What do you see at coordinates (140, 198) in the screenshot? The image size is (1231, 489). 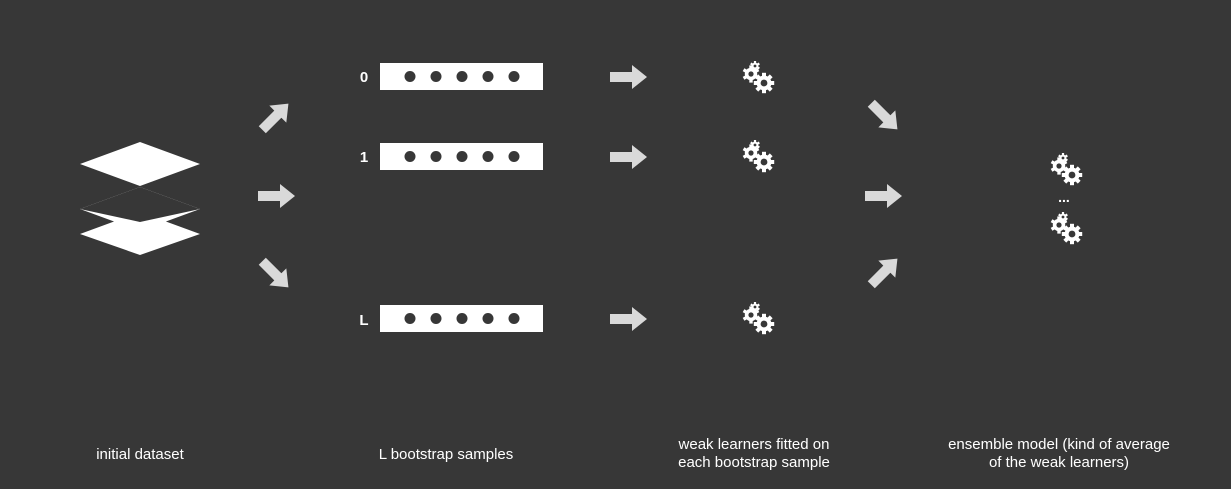 I see `stacked-layers-icon` at bounding box center [140, 198].